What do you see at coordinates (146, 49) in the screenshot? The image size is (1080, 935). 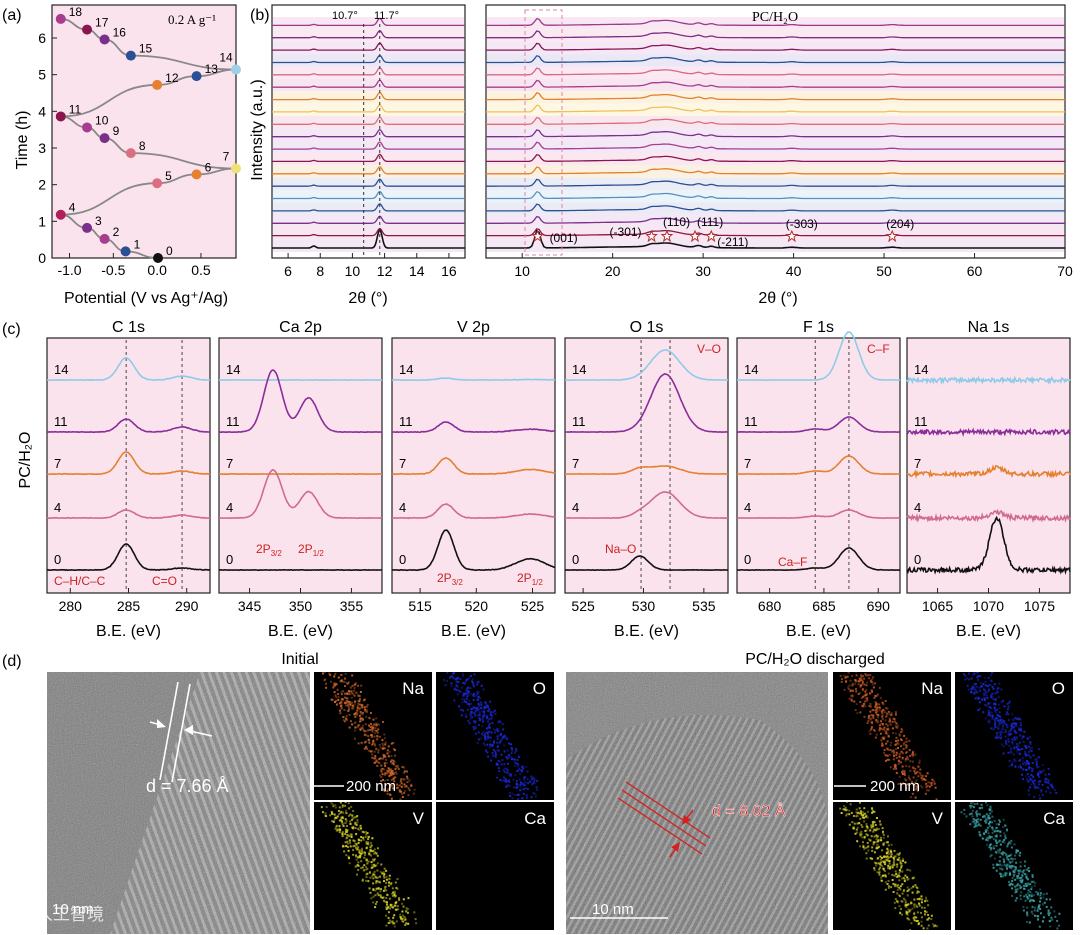 I see `a-point-label: 15` at bounding box center [146, 49].